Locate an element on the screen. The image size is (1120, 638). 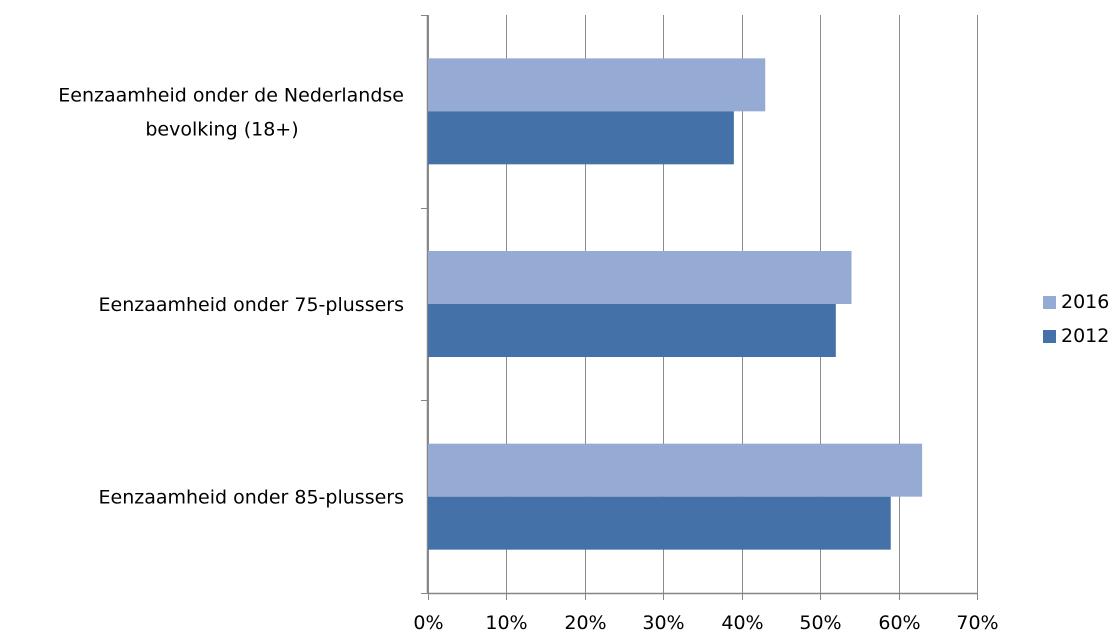
category-label-1: Eenzaamheid onder 75-plussers is located at coordinates (252, 305).